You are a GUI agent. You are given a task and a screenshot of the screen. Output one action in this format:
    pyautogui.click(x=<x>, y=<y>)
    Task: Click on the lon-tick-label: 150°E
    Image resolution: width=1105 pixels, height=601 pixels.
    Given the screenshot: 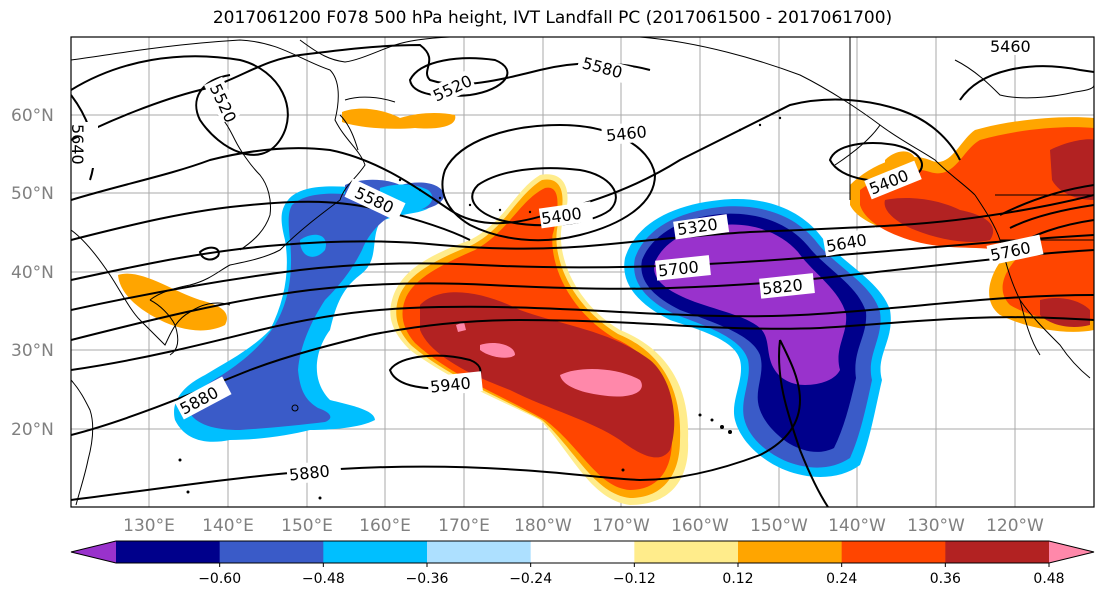 What is the action you would take?
    pyautogui.click(x=307, y=526)
    